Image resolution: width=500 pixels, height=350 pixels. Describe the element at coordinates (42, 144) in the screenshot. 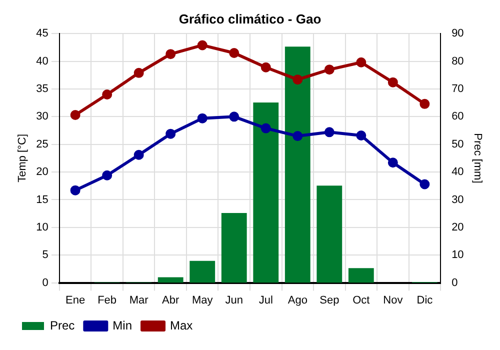

I see `y-tick-label: 25` at that location.